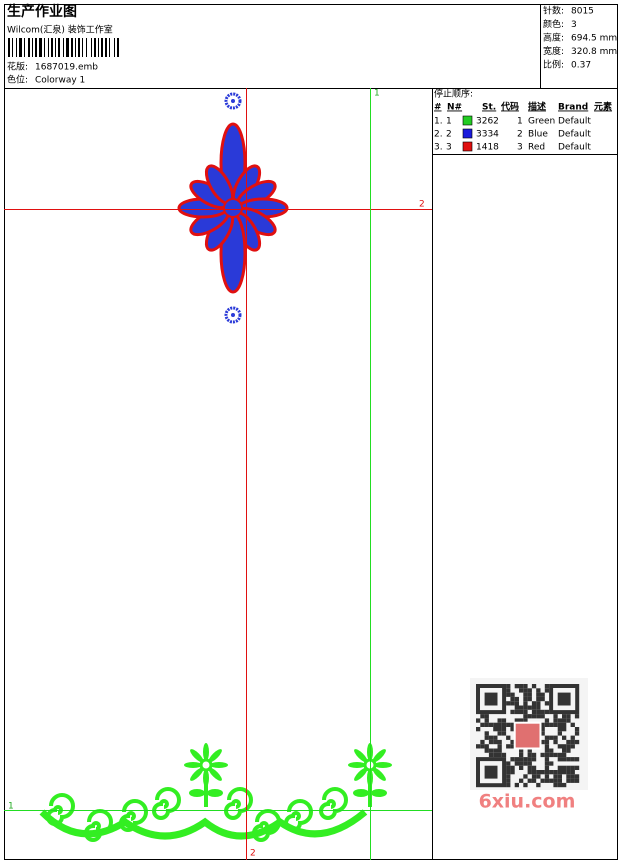 Image resolution: width=620 pixels, height=861 pixels. I want to click on row-brand: Default, so click(574, 135).